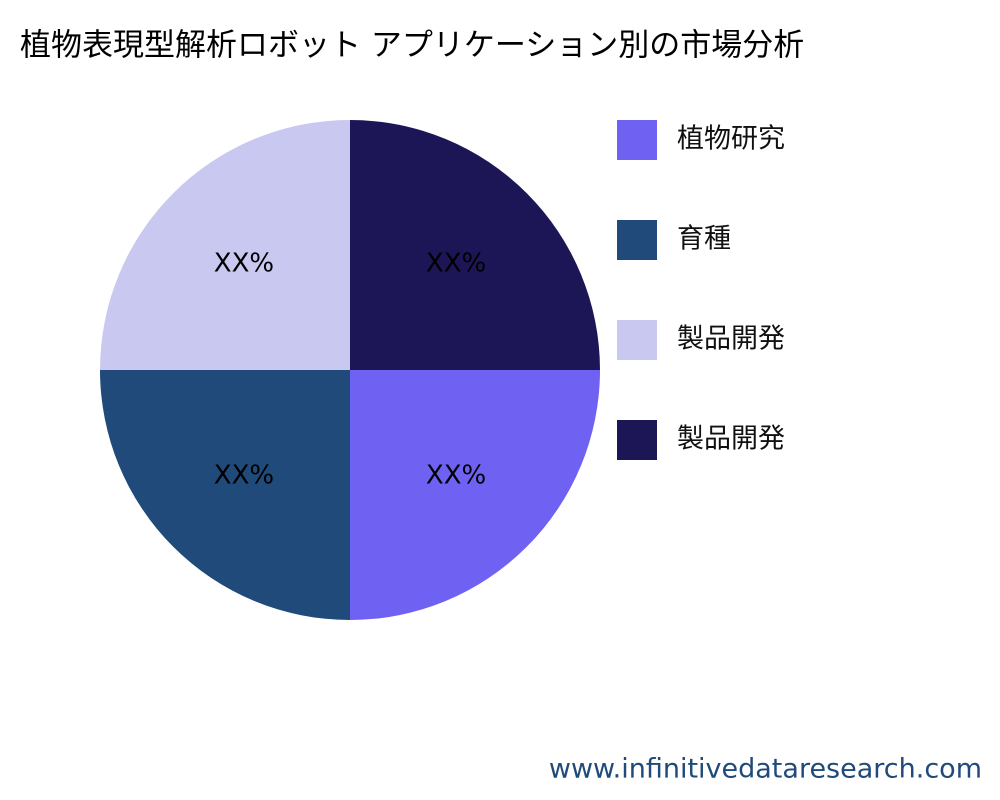 This screenshot has height=800, width=1000. What do you see at coordinates (704, 239) in the screenshot?
I see `legend-text: 育種` at bounding box center [704, 239].